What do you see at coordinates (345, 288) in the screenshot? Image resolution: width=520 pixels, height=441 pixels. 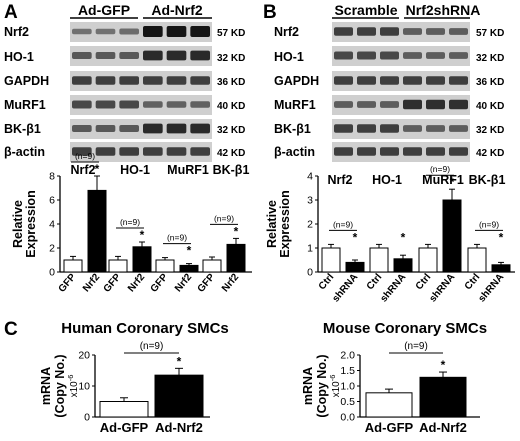 I see `bar-label: shRNA` at bounding box center [345, 288].